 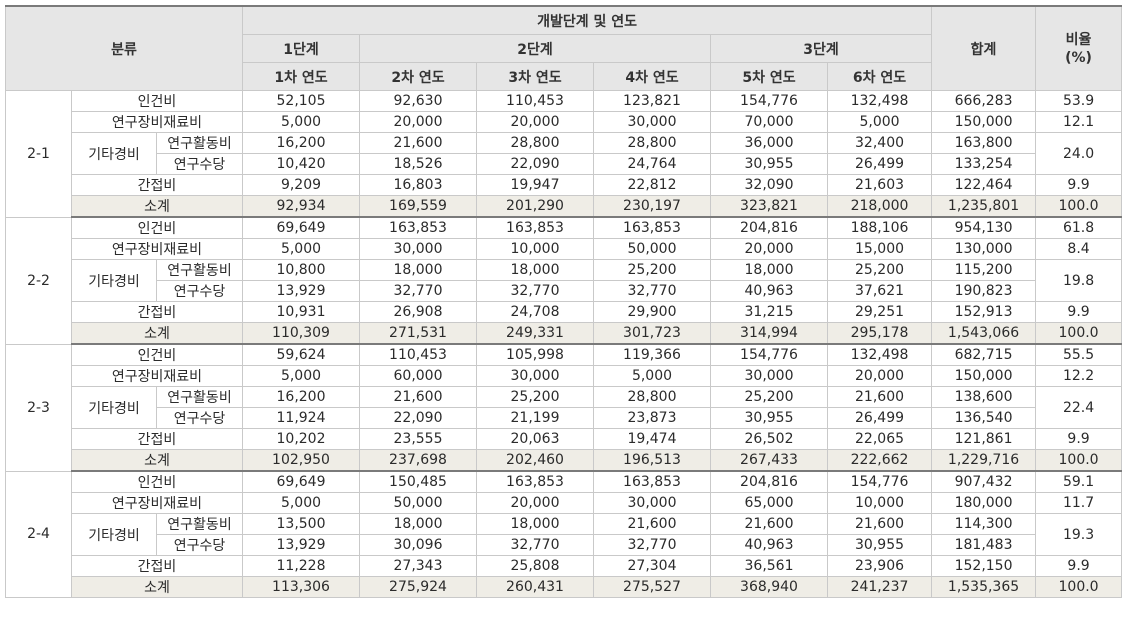 I want to click on year-value: 110,453, so click(x=535, y=101).